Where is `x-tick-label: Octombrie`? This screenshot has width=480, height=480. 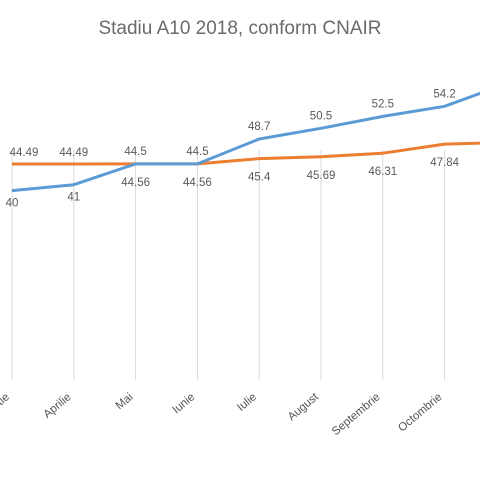 x-tick-label: Octombrie is located at coordinates (420, 412).